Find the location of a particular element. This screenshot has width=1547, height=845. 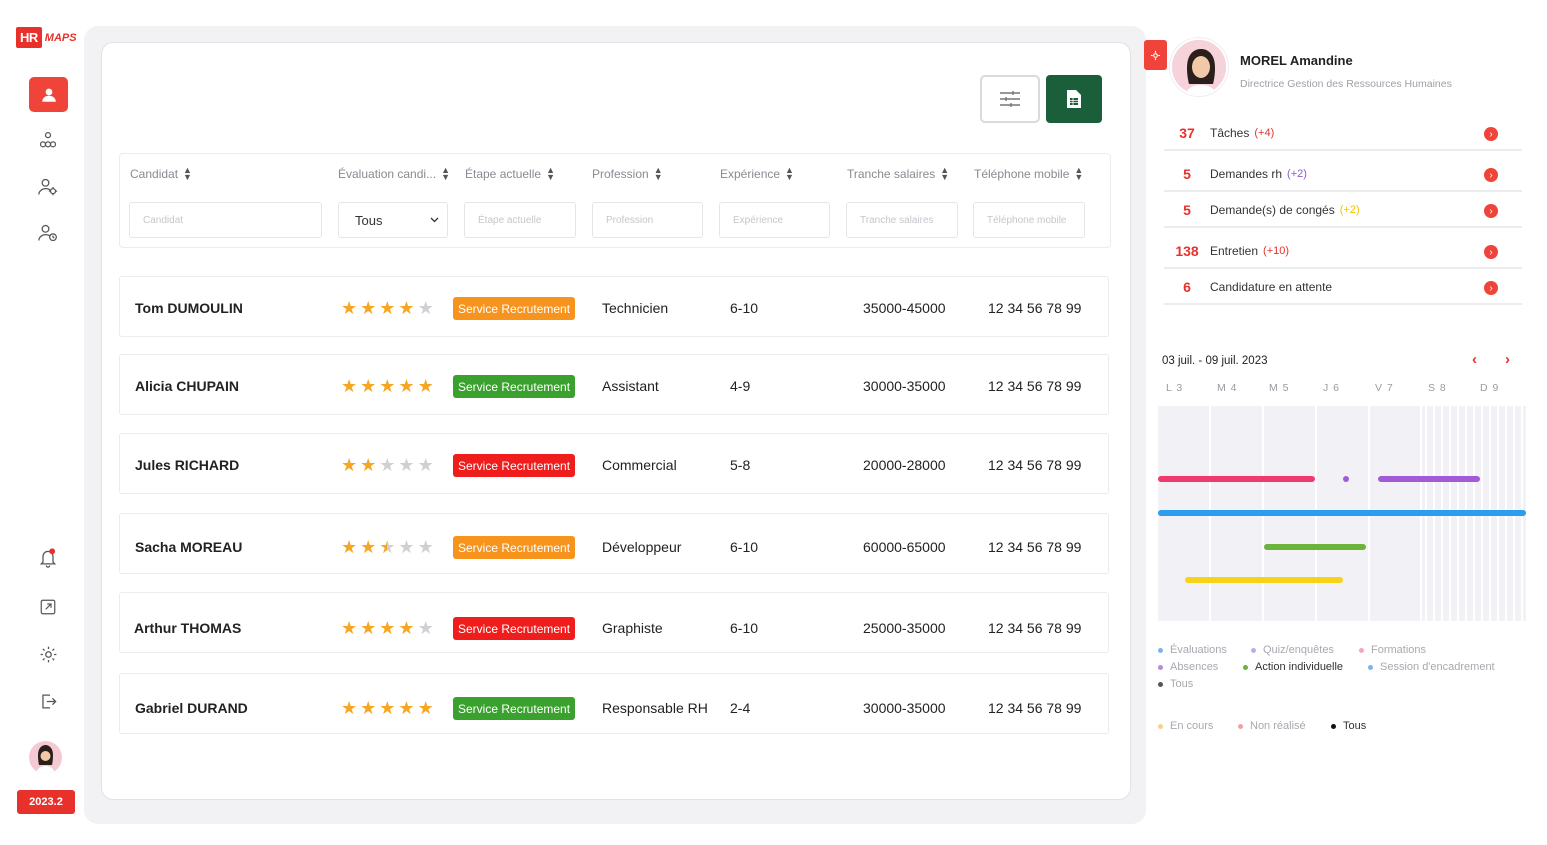

candidate-name: Jules RICHARD is located at coordinates (187, 465).